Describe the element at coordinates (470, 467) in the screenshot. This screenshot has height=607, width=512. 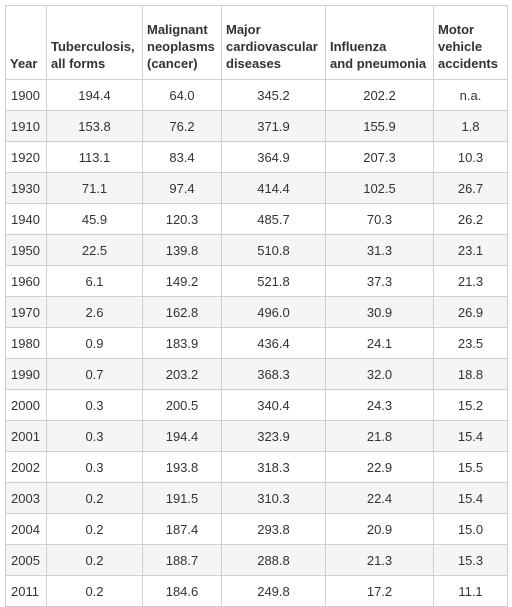
I see `motor-vehicle-cell: 15.5` at that location.